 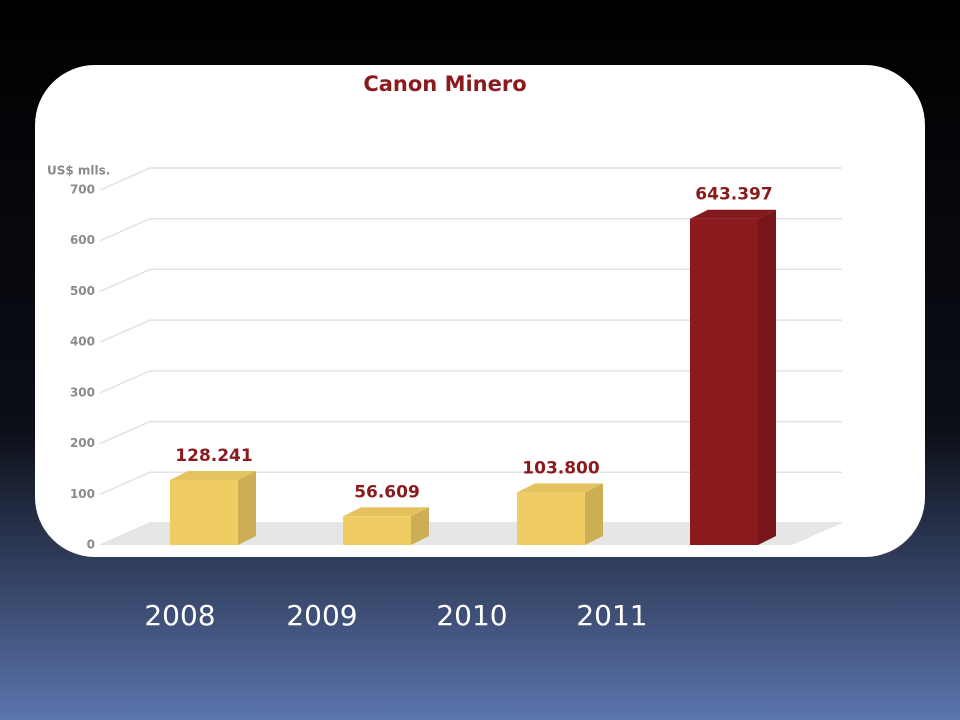 What do you see at coordinates (82, 240) in the screenshot?
I see `y-tick-label: 600` at bounding box center [82, 240].